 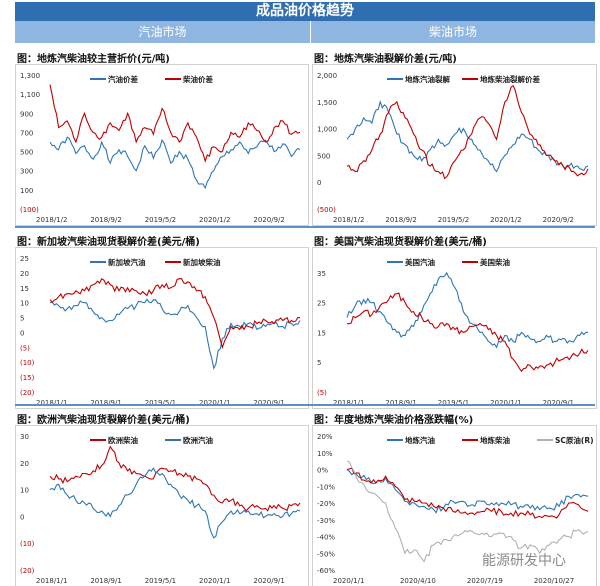 I want to click on legend-label: 新加坡汽油, so click(x=127, y=262).